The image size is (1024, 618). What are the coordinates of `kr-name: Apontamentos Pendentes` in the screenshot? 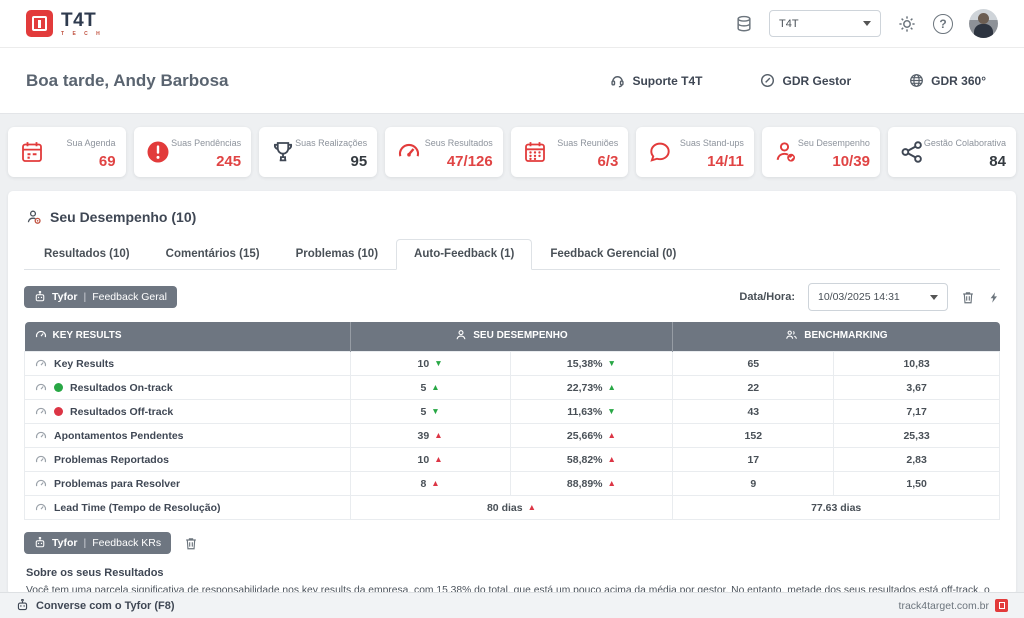 It's located at (119, 435).